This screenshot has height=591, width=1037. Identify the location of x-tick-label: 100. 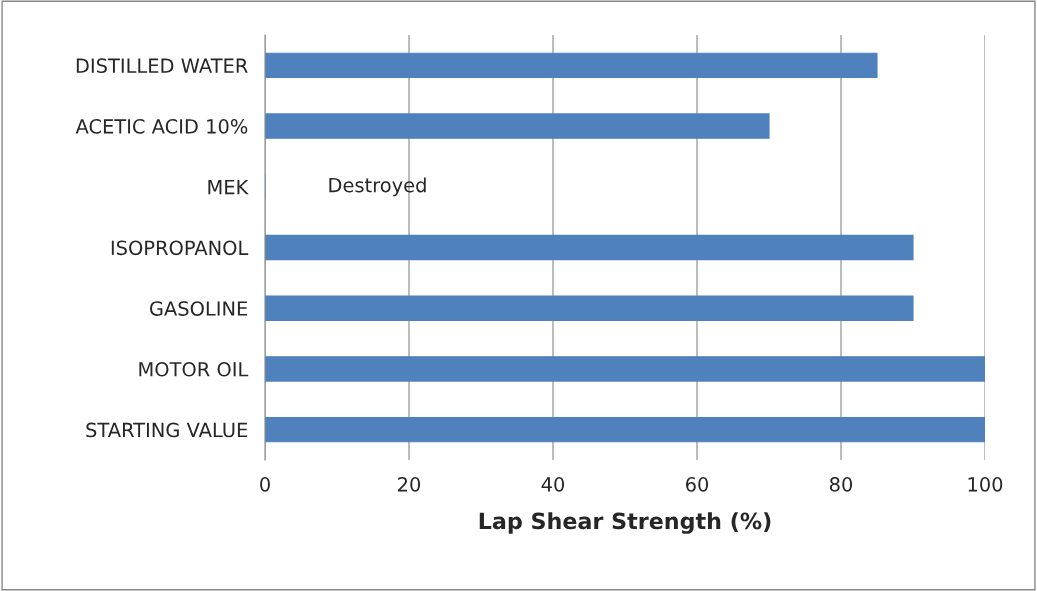
(985, 484).